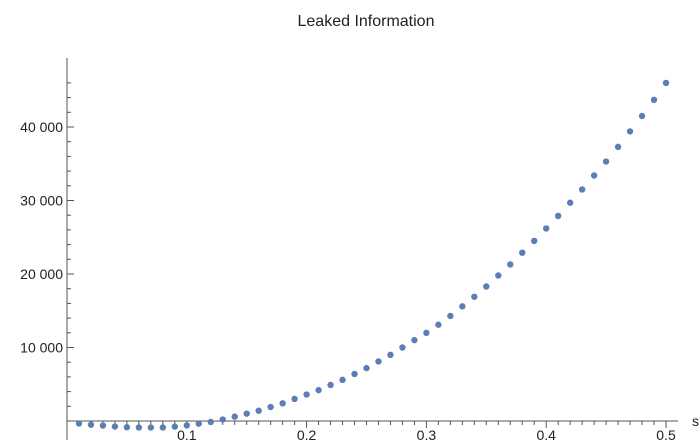 The width and height of the screenshot is (700, 445). What do you see at coordinates (546, 435) in the screenshot?
I see `x-tick-label: 0.4` at bounding box center [546, 435].